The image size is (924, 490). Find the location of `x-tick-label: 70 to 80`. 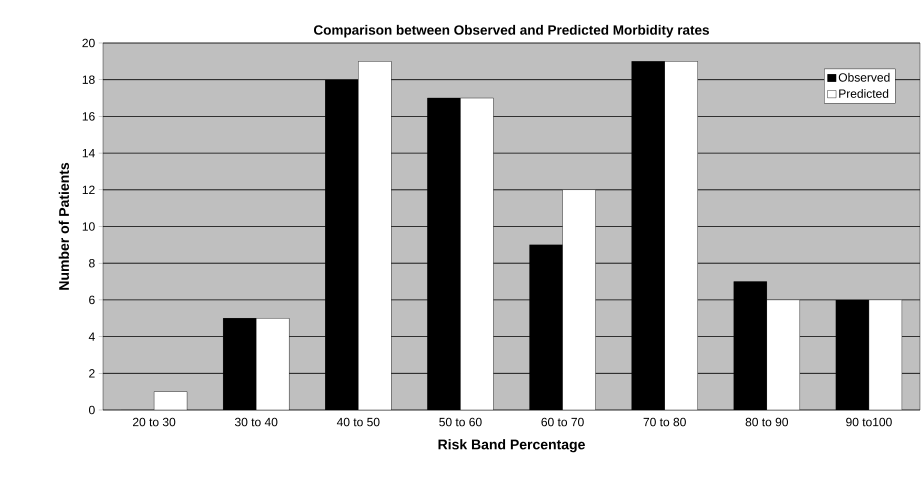

x-tick-label: 70 to 80 is located at coordinates (665, 422).